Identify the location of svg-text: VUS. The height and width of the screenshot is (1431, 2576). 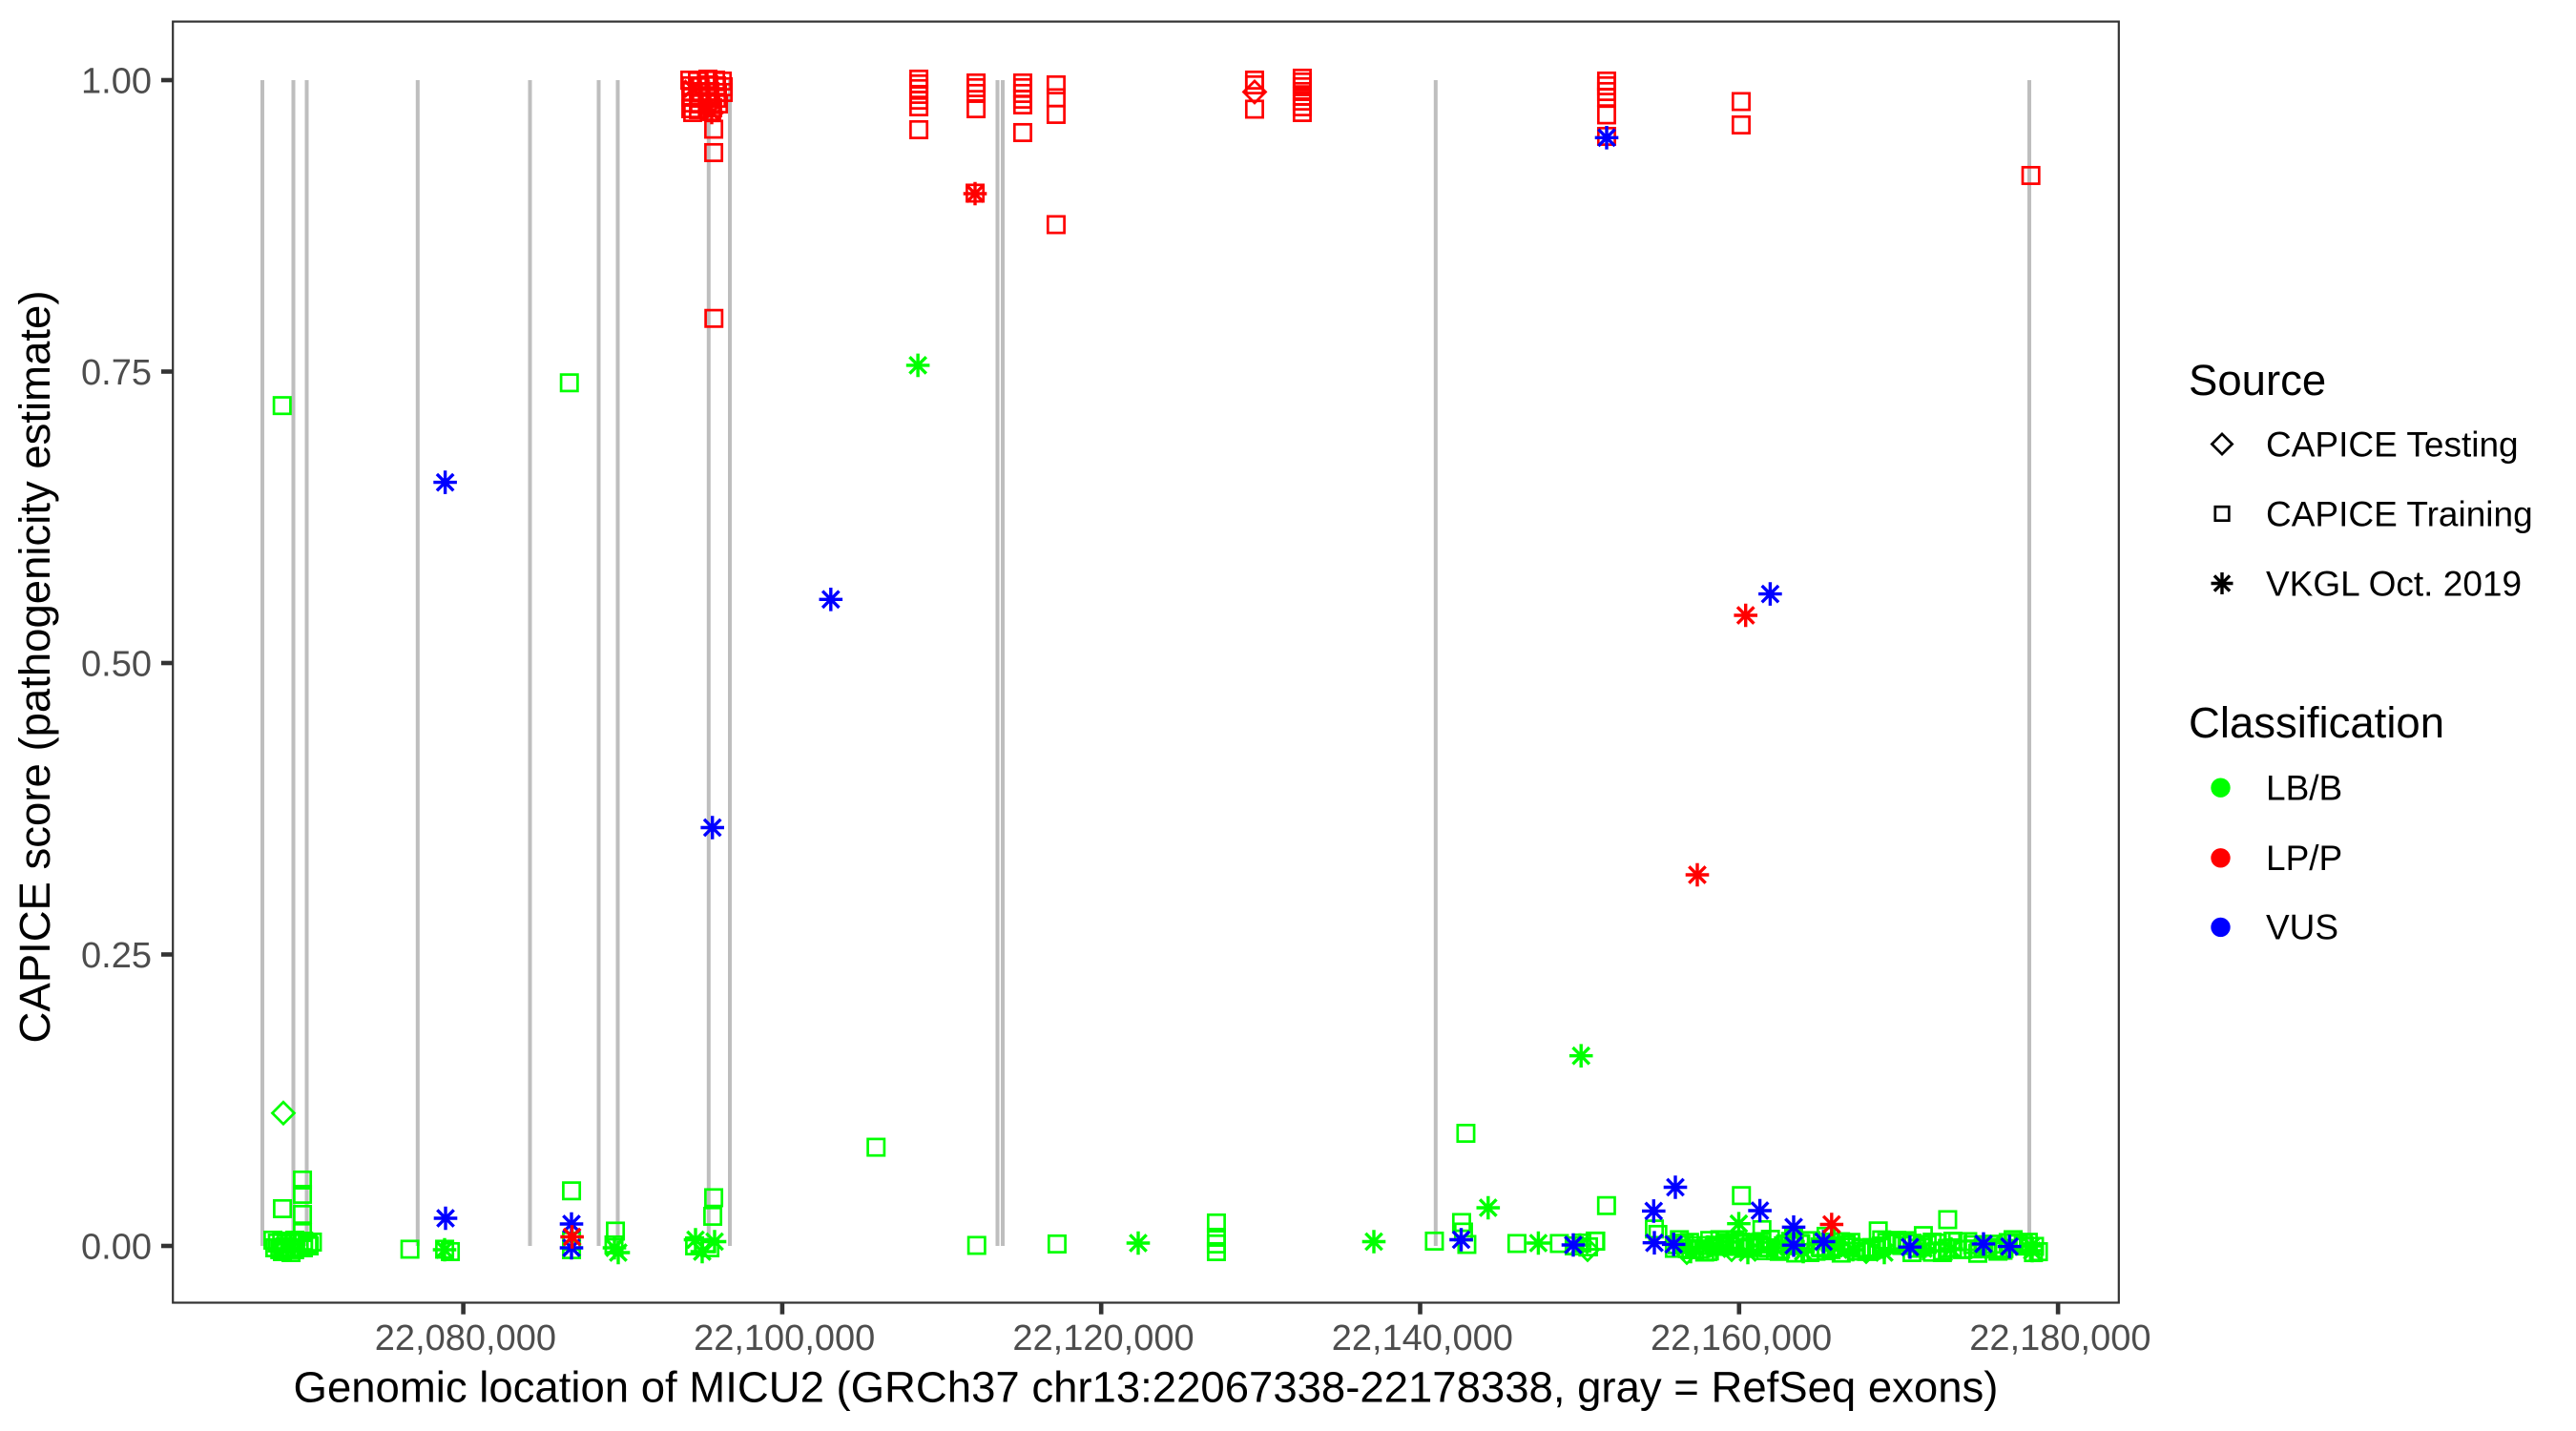
(2302, 927).